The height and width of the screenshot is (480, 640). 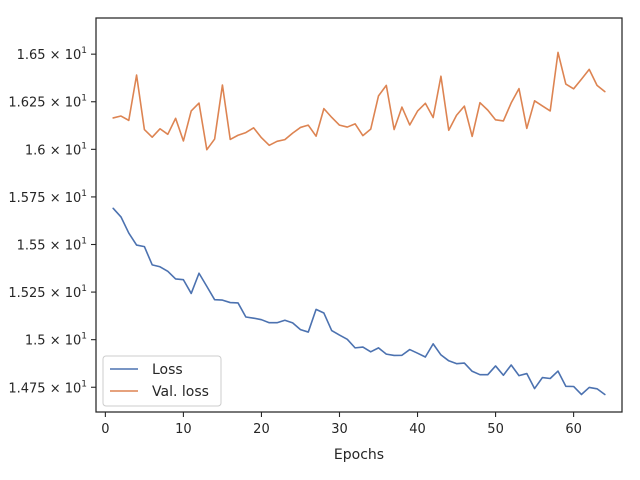 What do you see at coordinates (339, 429) in the screenshot?
I see `x-tick-label: 30` at bounding box center [339, 429].